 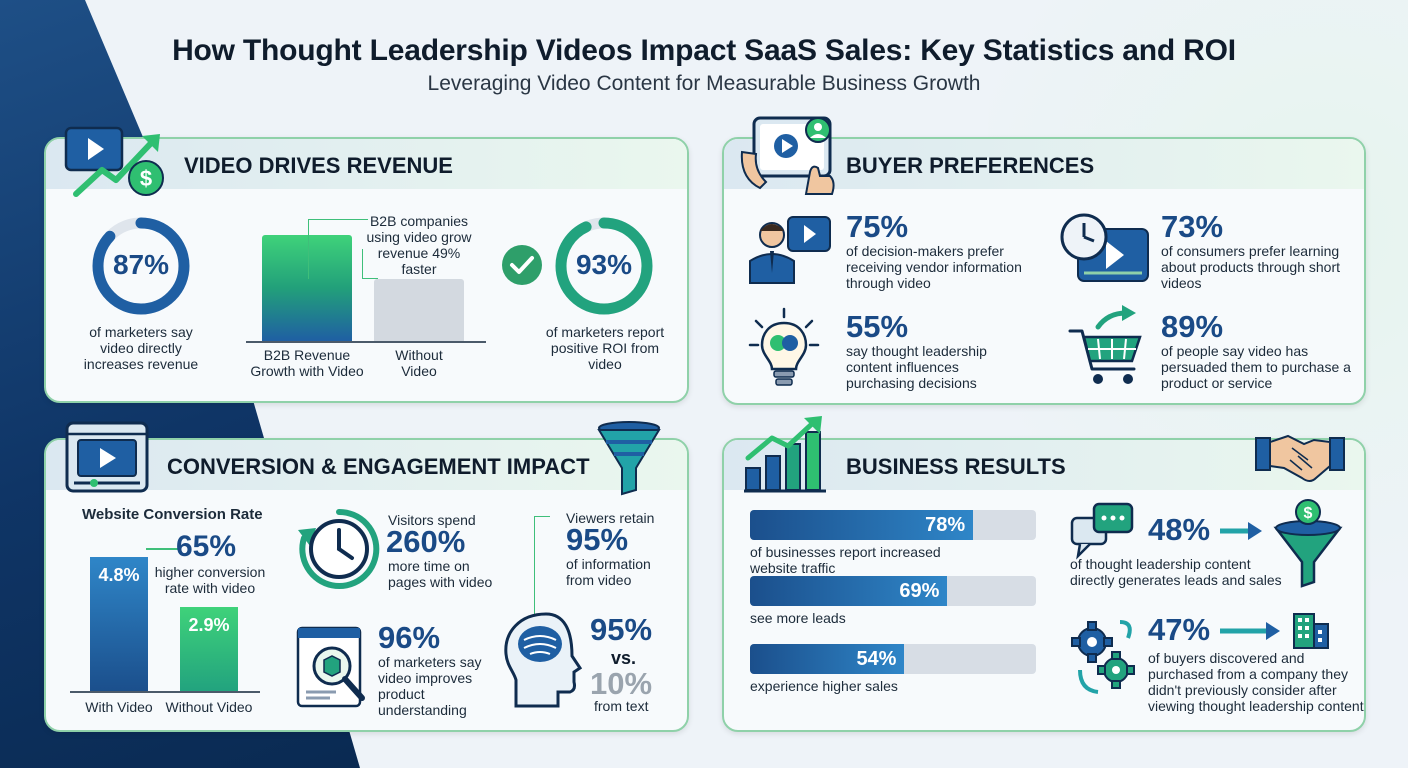 What do you see at coordinates (1192, 226) in the screenshot?
I see `buyer-73-value: 73%` at bounding box center [1192, 226].